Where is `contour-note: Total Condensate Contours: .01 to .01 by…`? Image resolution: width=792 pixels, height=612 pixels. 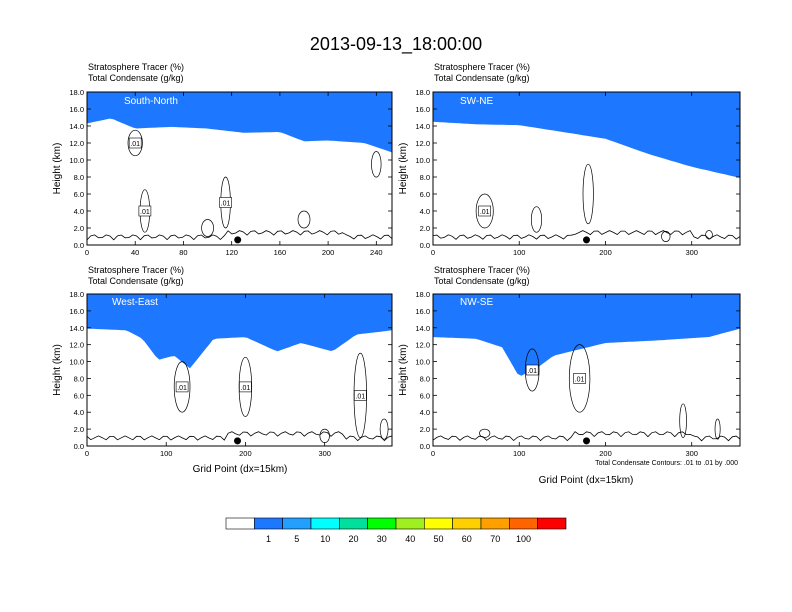
contour-note: Total Condensate Contours: .01 to .01 by… is located at coordinates (666, 463).